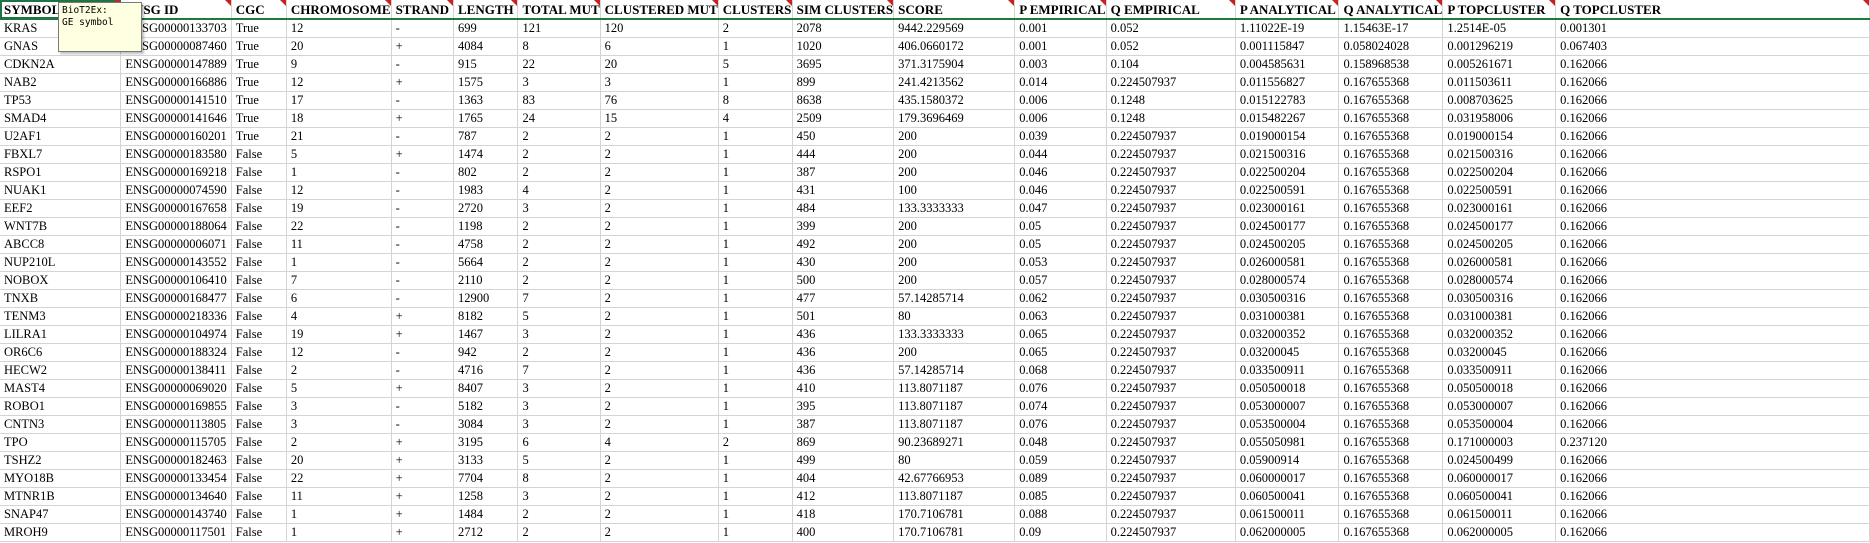 The width and height of the screenshot is (1870, 543). What do you see at coordinates (954, 172) in the screenshot?
I see `table-cell: 200` at bounding box center [954, 172].